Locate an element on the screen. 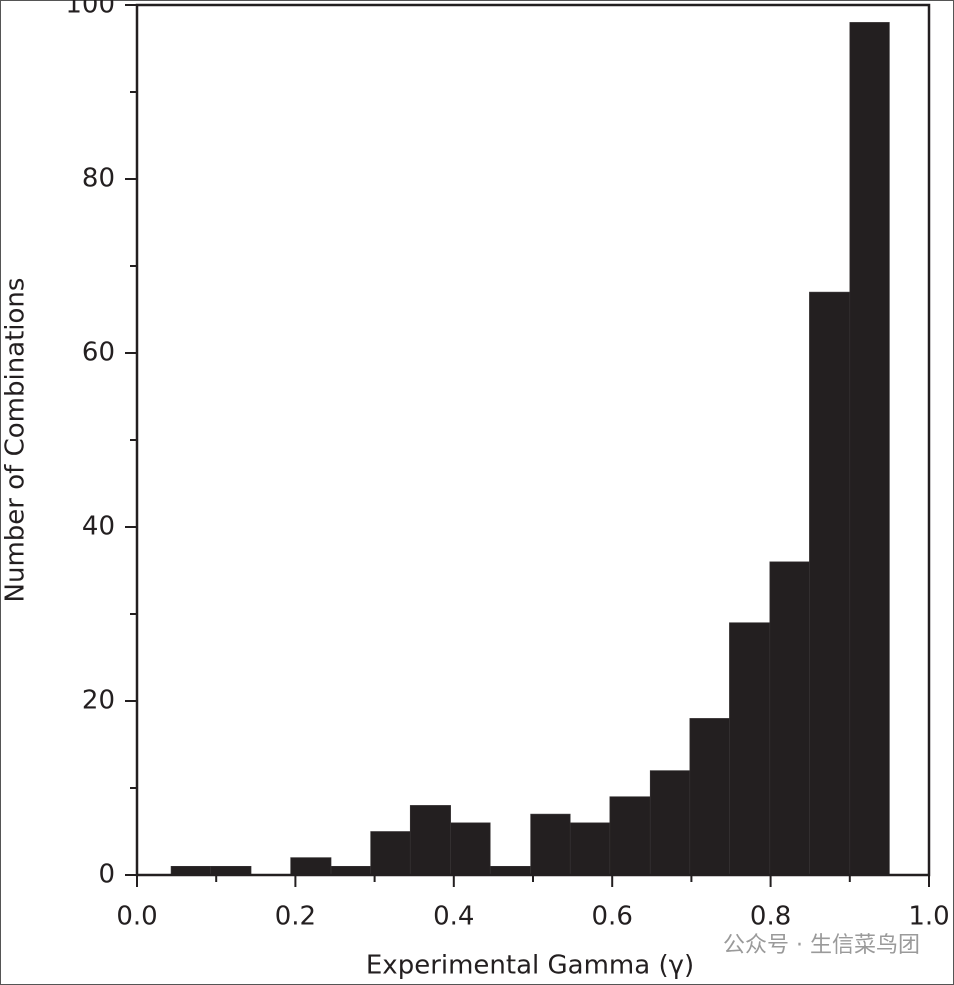 Image resolution: width=954 pixels, height=985 pixels. x-axis-label: Experimental Gamma (γ) is located at coordinates (530, 966).